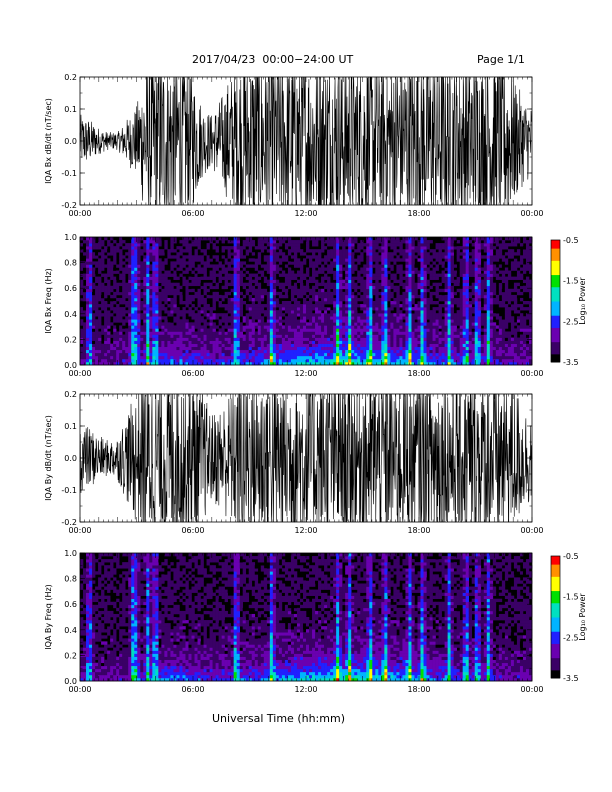 The image size is (612, 792). I want to click on x-tick-label: 18:00, so click(418, 213).